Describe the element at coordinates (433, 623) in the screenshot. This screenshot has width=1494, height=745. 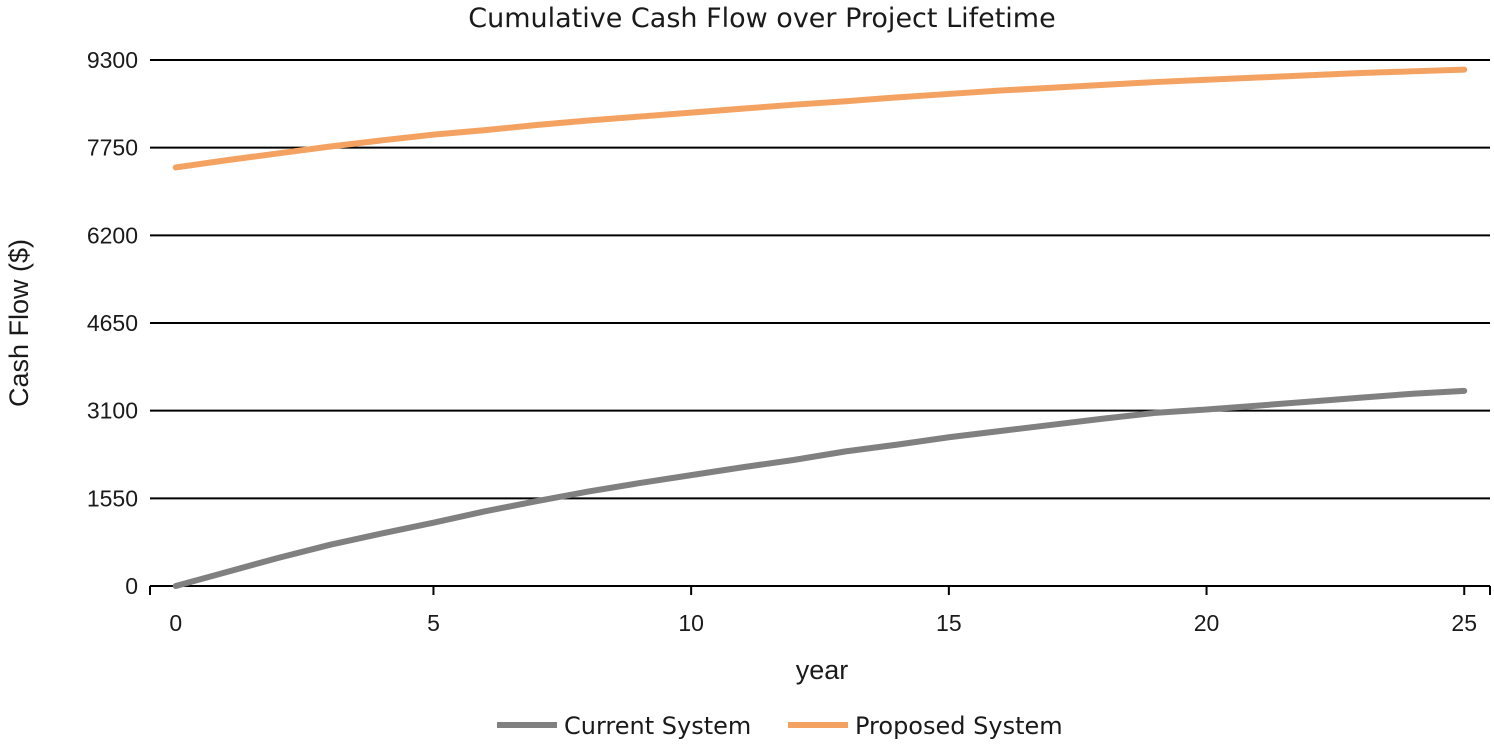
I see `x-tick-label: 5` at that location.